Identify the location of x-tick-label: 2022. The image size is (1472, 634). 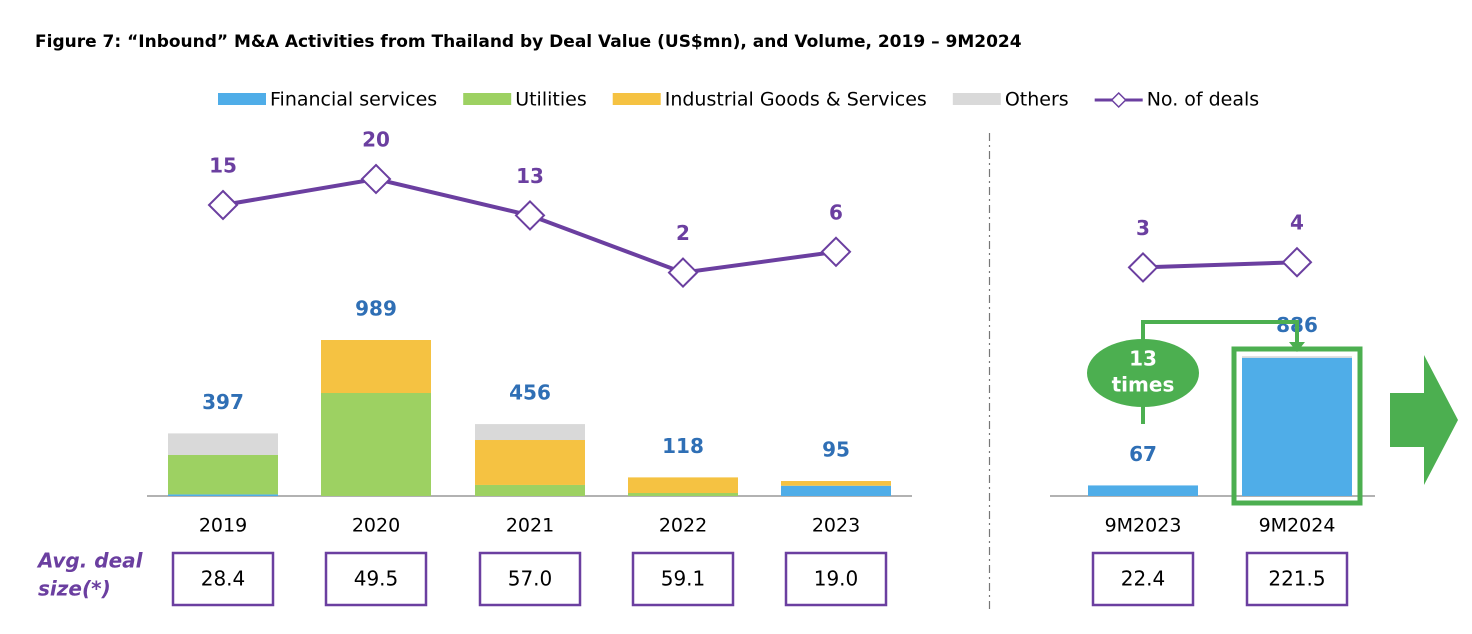
(683, 526).